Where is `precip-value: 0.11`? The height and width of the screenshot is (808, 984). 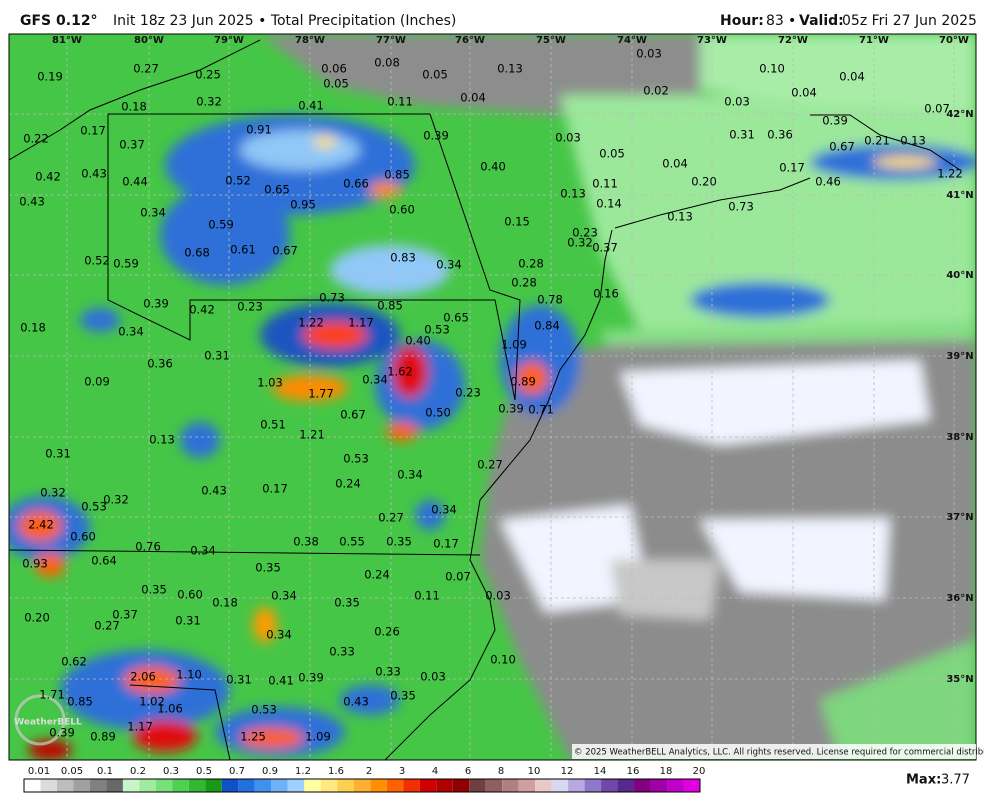 precip-value: 0.11 is located at coordinates (427, 596).